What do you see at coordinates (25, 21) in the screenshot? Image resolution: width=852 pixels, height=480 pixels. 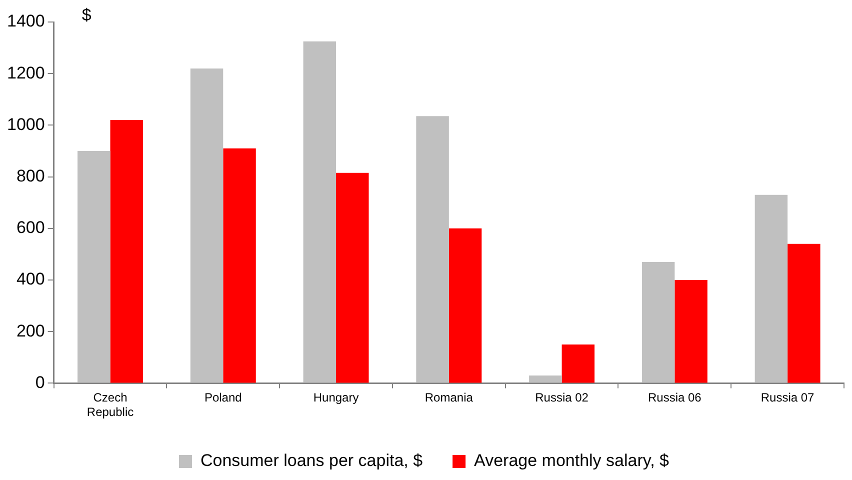 I see `y-tick-label: 1400` at bounding box center [25, 21].